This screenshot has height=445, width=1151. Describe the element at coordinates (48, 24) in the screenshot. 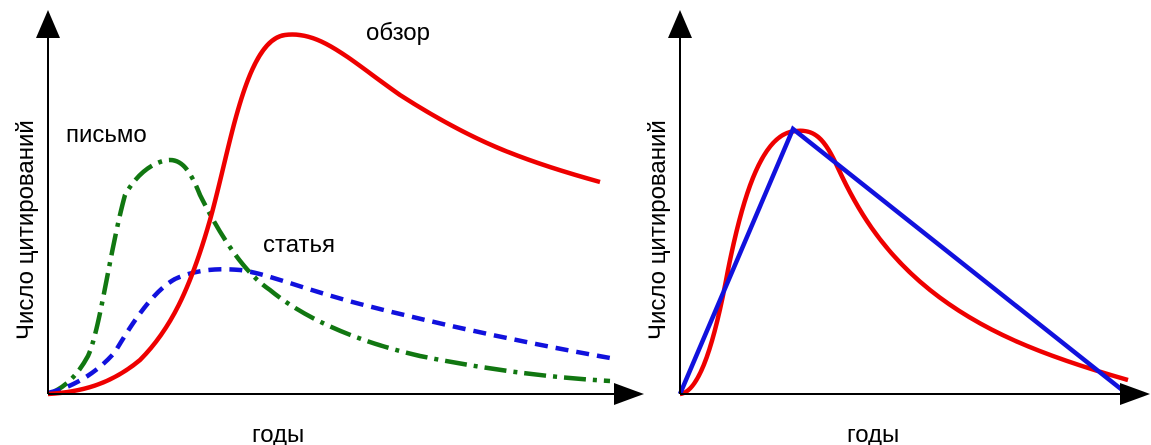

I see `left-y-axis-arrow` at that location.